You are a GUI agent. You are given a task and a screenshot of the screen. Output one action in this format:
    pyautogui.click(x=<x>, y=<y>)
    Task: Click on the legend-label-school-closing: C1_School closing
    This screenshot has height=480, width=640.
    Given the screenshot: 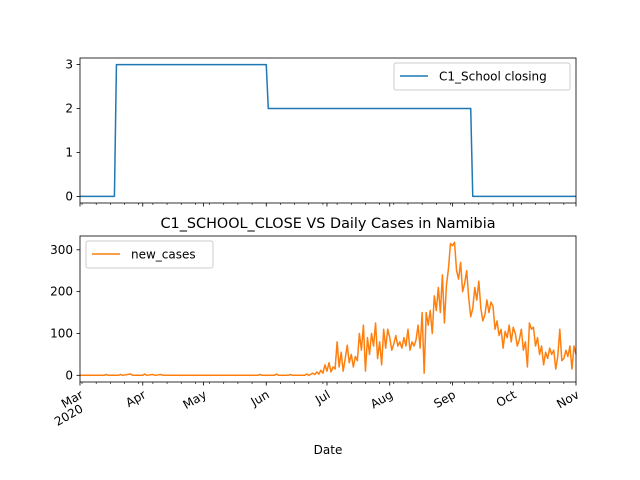 What is the action you would take?
    pyautogui.click(x=493, y=77)
    